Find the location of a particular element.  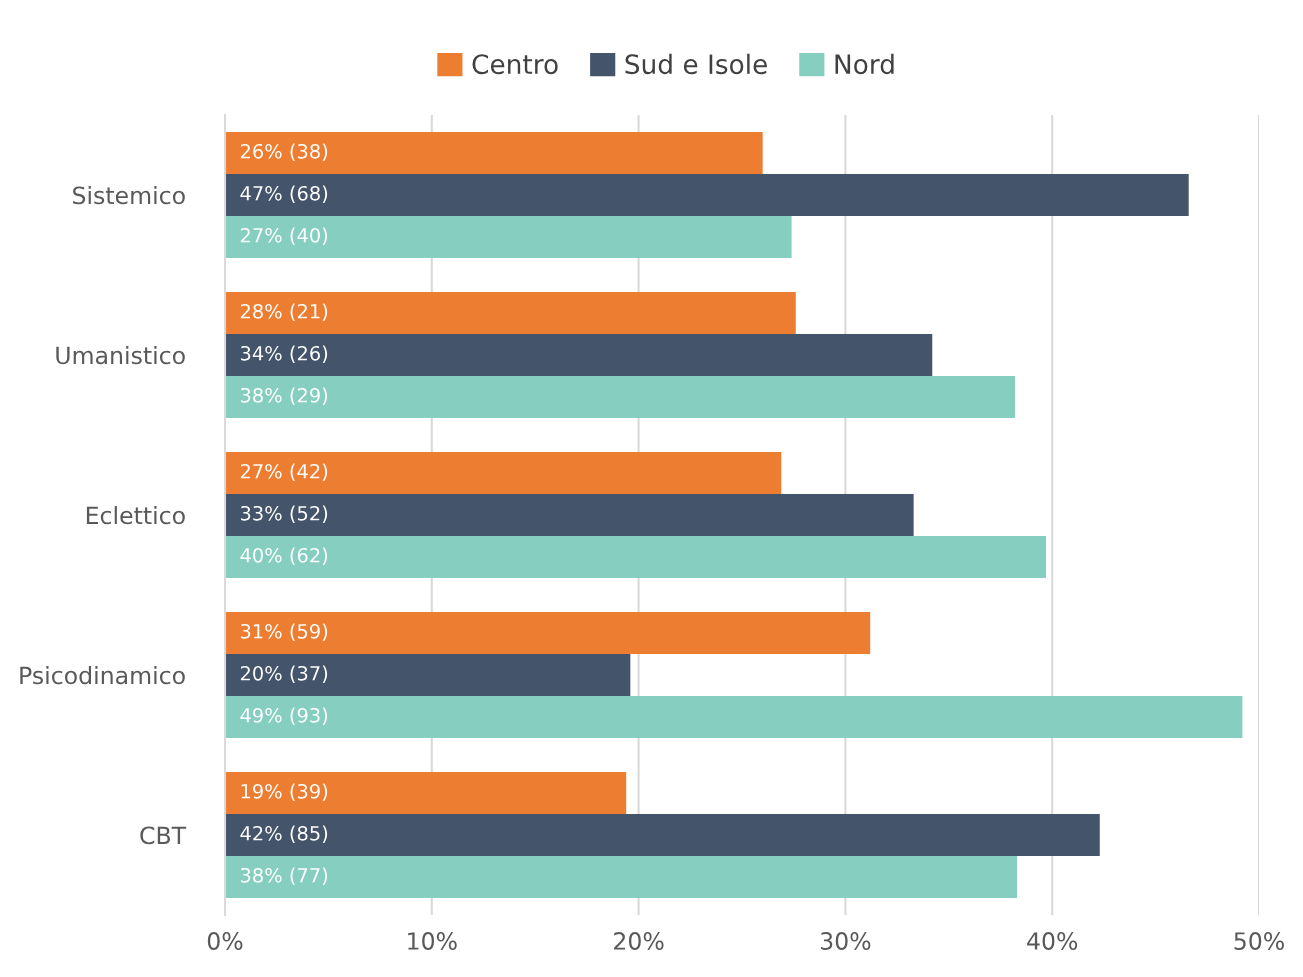

y-tick-label: CBT is located at coordinates (163, 835).